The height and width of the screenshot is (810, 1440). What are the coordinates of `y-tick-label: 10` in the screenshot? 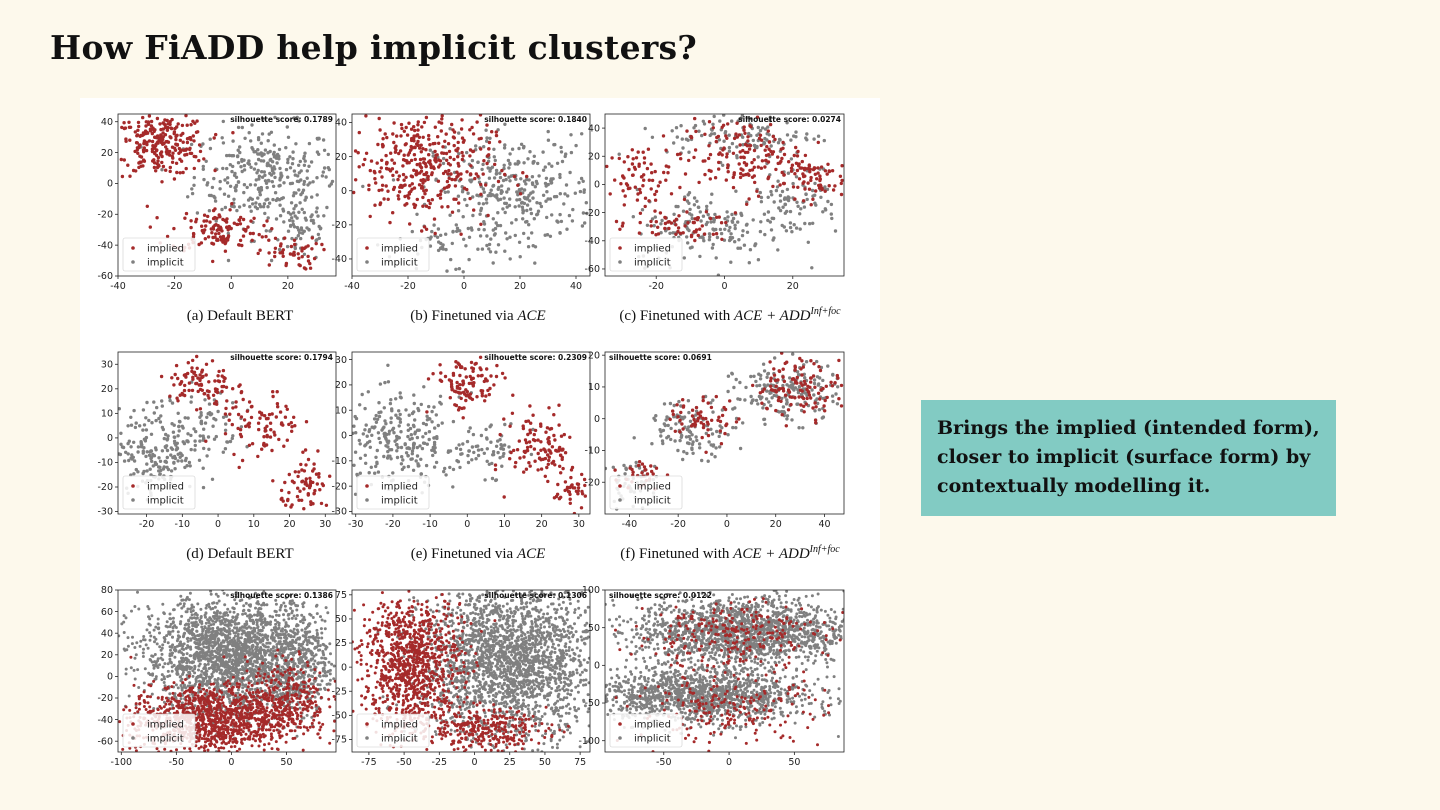 It's located at (594, 387).